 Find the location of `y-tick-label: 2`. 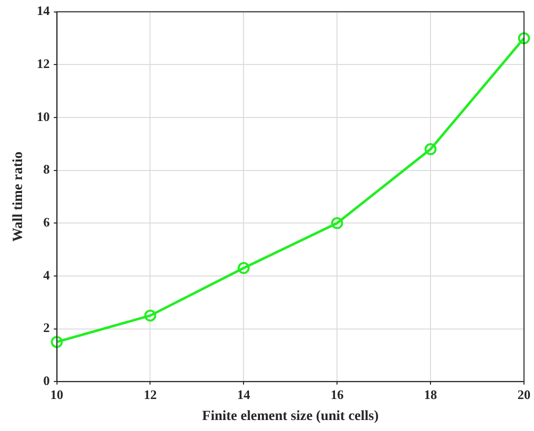

y-tick-label: 2 is located at coordinates (46, 328).